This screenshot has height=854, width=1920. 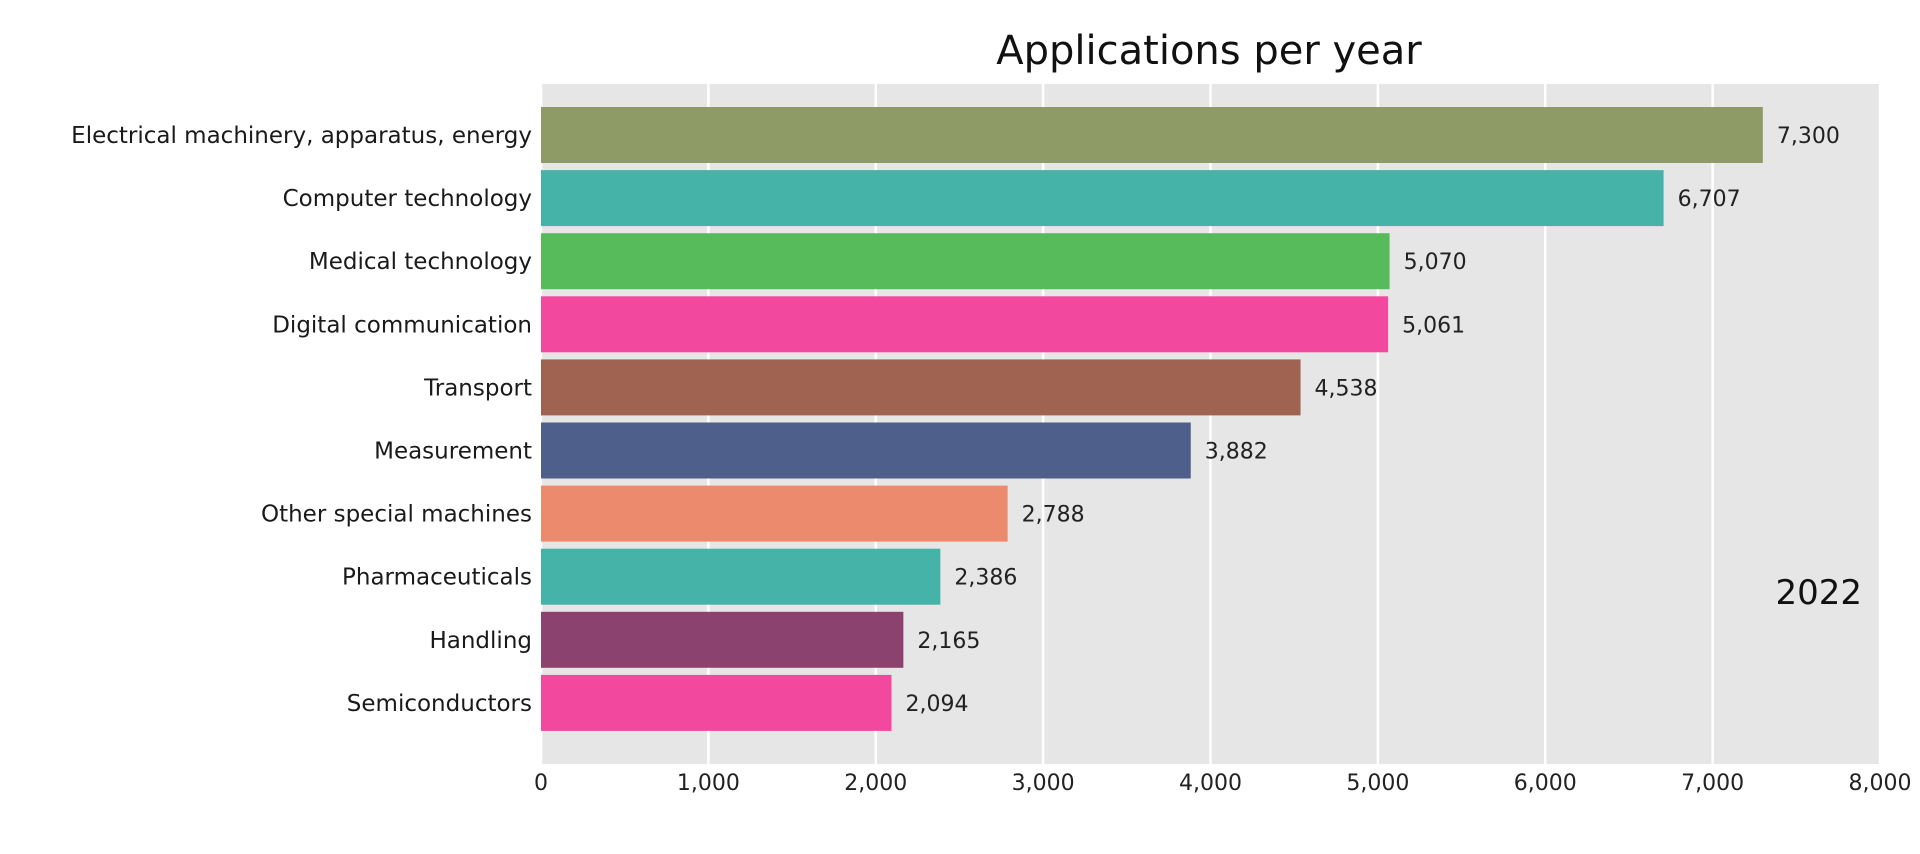 What do you see at coordinates (1433, 325) in the screenshot?
I see `bar-value-label: 5,061` at bounding box center [1433, 325].